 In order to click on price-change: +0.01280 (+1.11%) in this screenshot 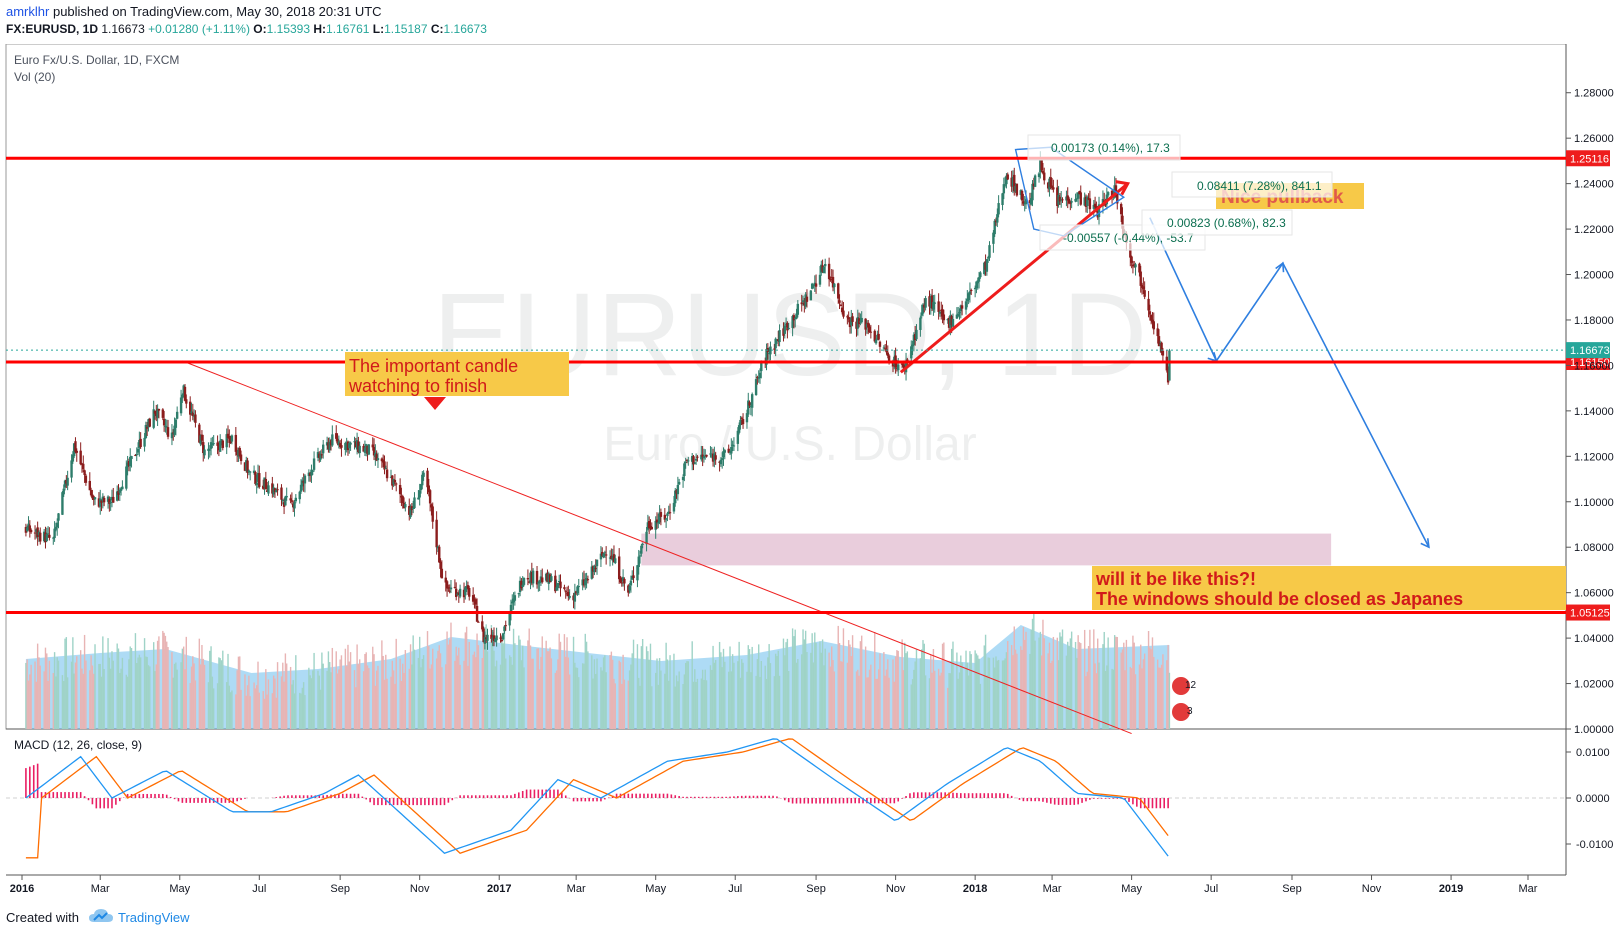, I will do `click(199, 29)`.